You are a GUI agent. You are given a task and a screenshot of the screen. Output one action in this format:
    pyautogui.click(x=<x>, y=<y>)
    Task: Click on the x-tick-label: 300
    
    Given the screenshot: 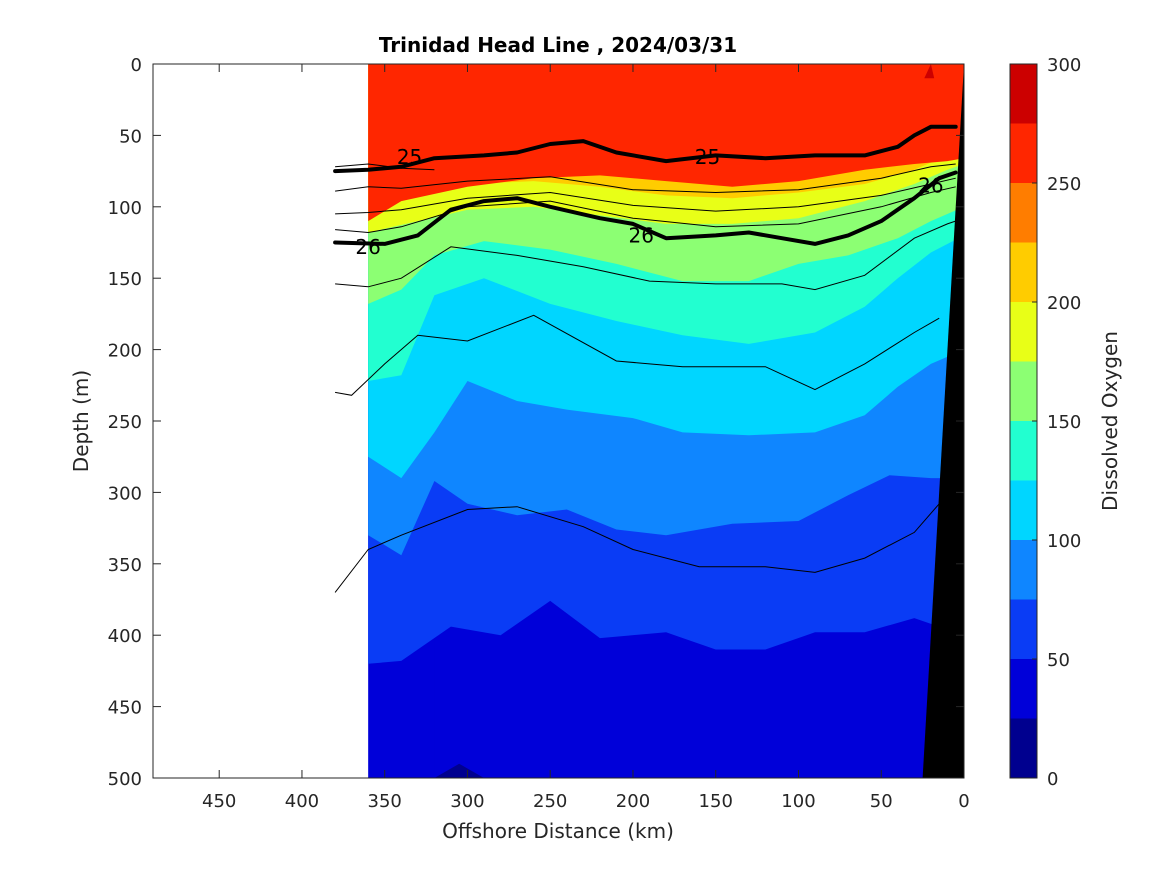 What is the action you would take?
    pyautogui.click(x=467, y=801)
    